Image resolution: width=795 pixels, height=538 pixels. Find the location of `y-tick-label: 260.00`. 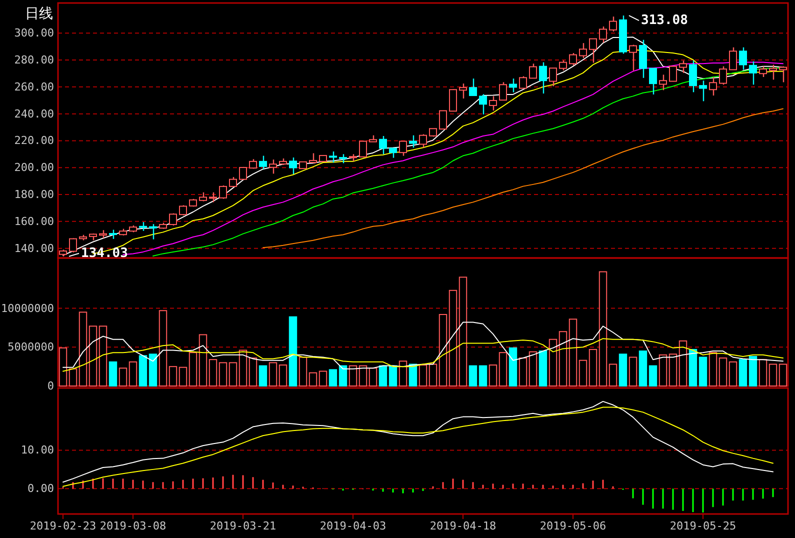

y-tick-label: 260.00 is located at coordinates (34, 87).